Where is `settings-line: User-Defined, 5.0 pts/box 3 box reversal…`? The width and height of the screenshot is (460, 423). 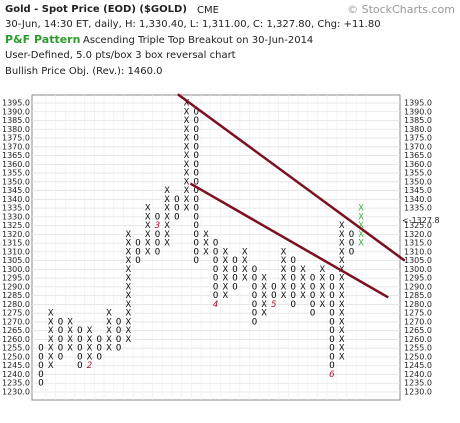 settings-line: User-Defined, 5.0 pts/box 3 box reversal… is located at coordinates (120, 55).